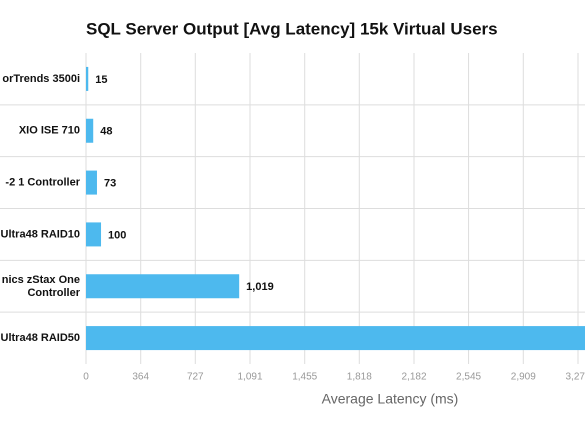 The width and height of the screenshot is (585, 441). What do you see at coordinates (41, 79) in the screenshot?
I see `category-label: orTrends 3500i` at bounding box center [41, 79].